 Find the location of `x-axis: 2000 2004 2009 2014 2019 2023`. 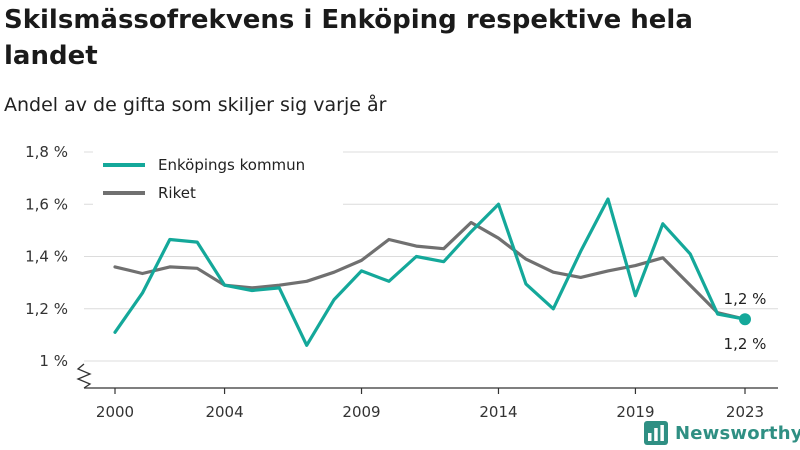

x-axis: 2000 2004 2009 2014 2019 2023 is located at coordinates (431, 404).